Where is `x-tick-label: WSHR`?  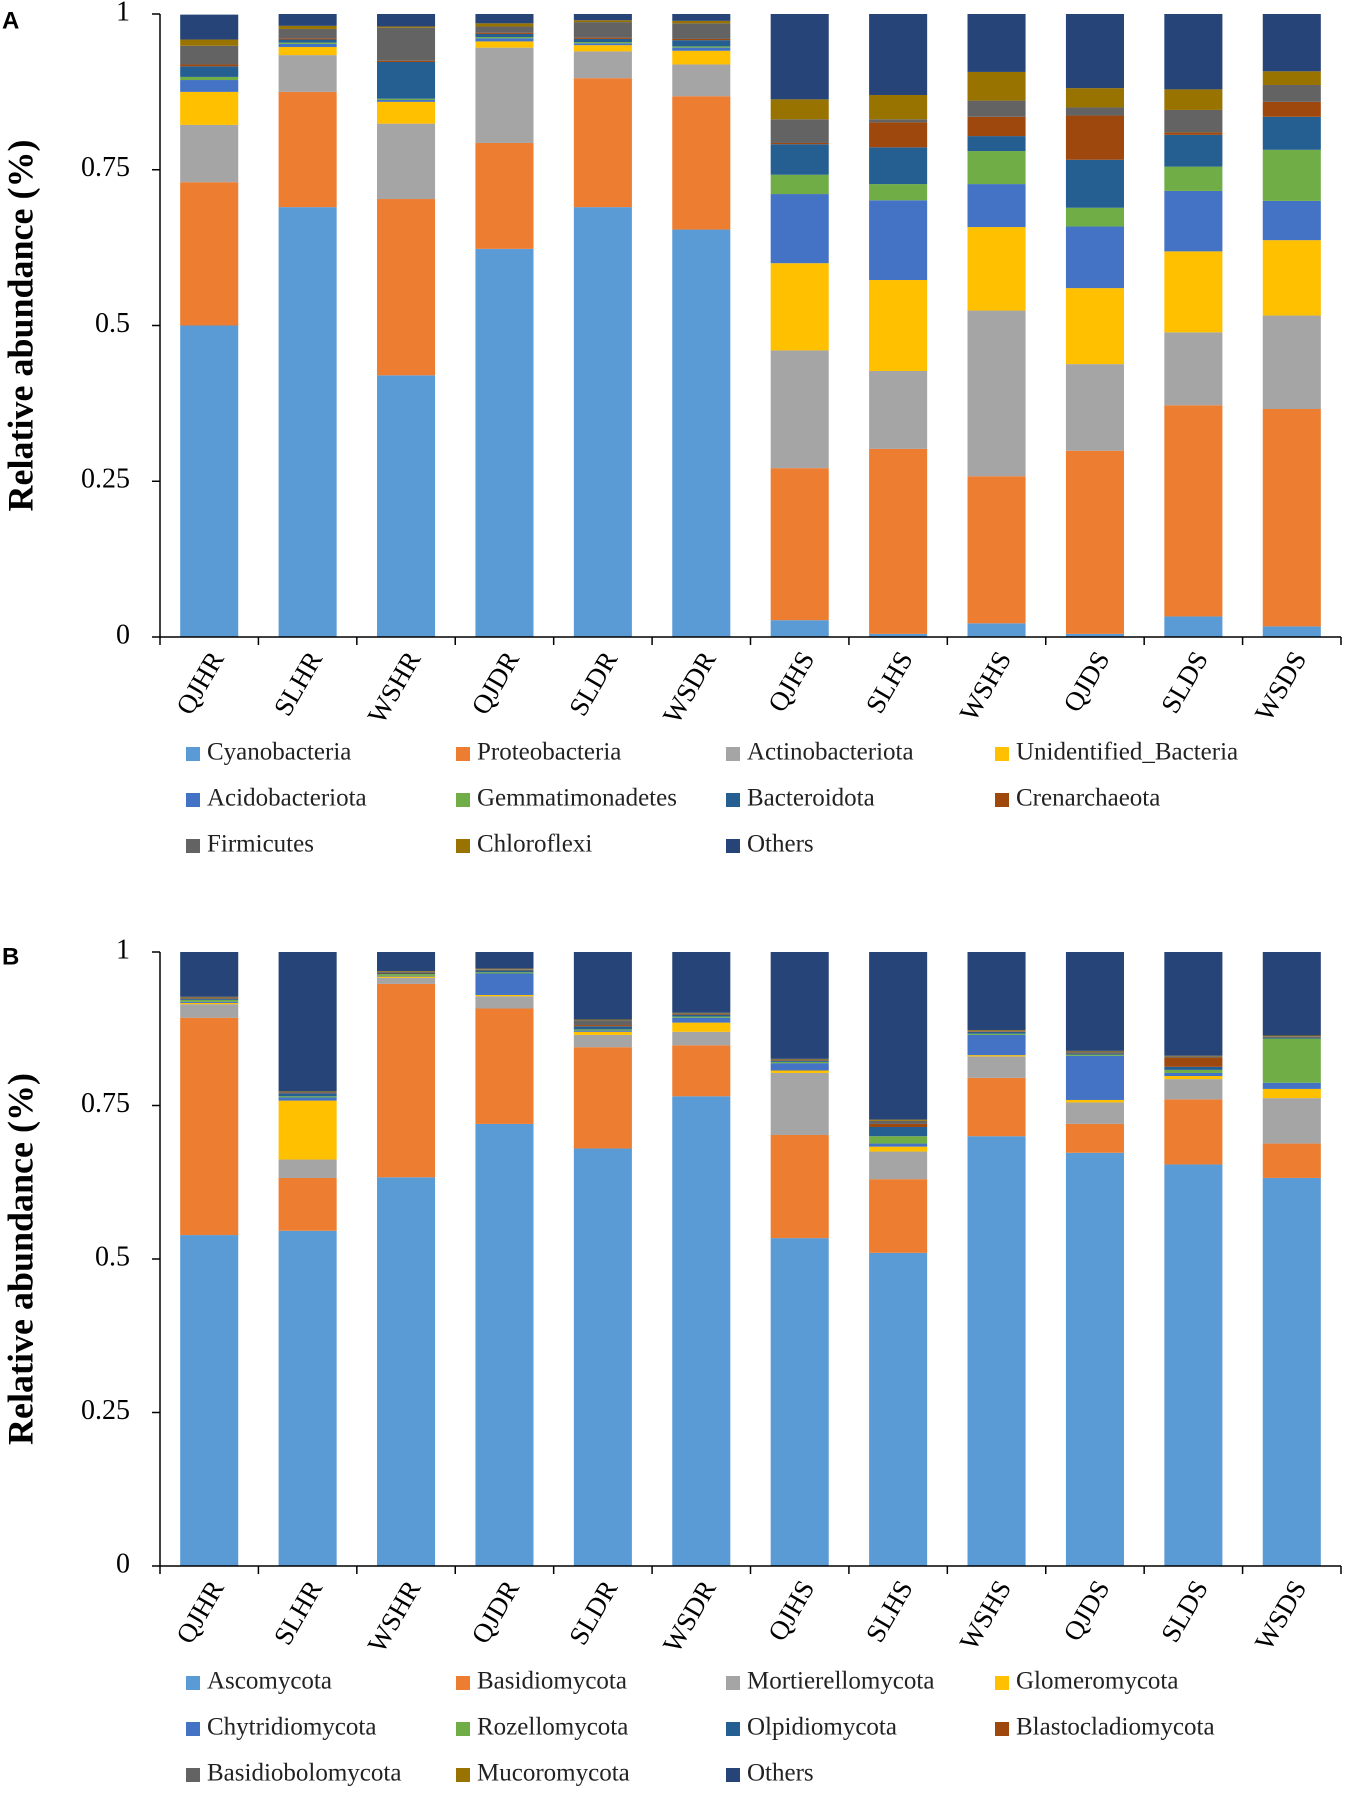
x-tick-label: WSHR is located at coordinates (394, 687).